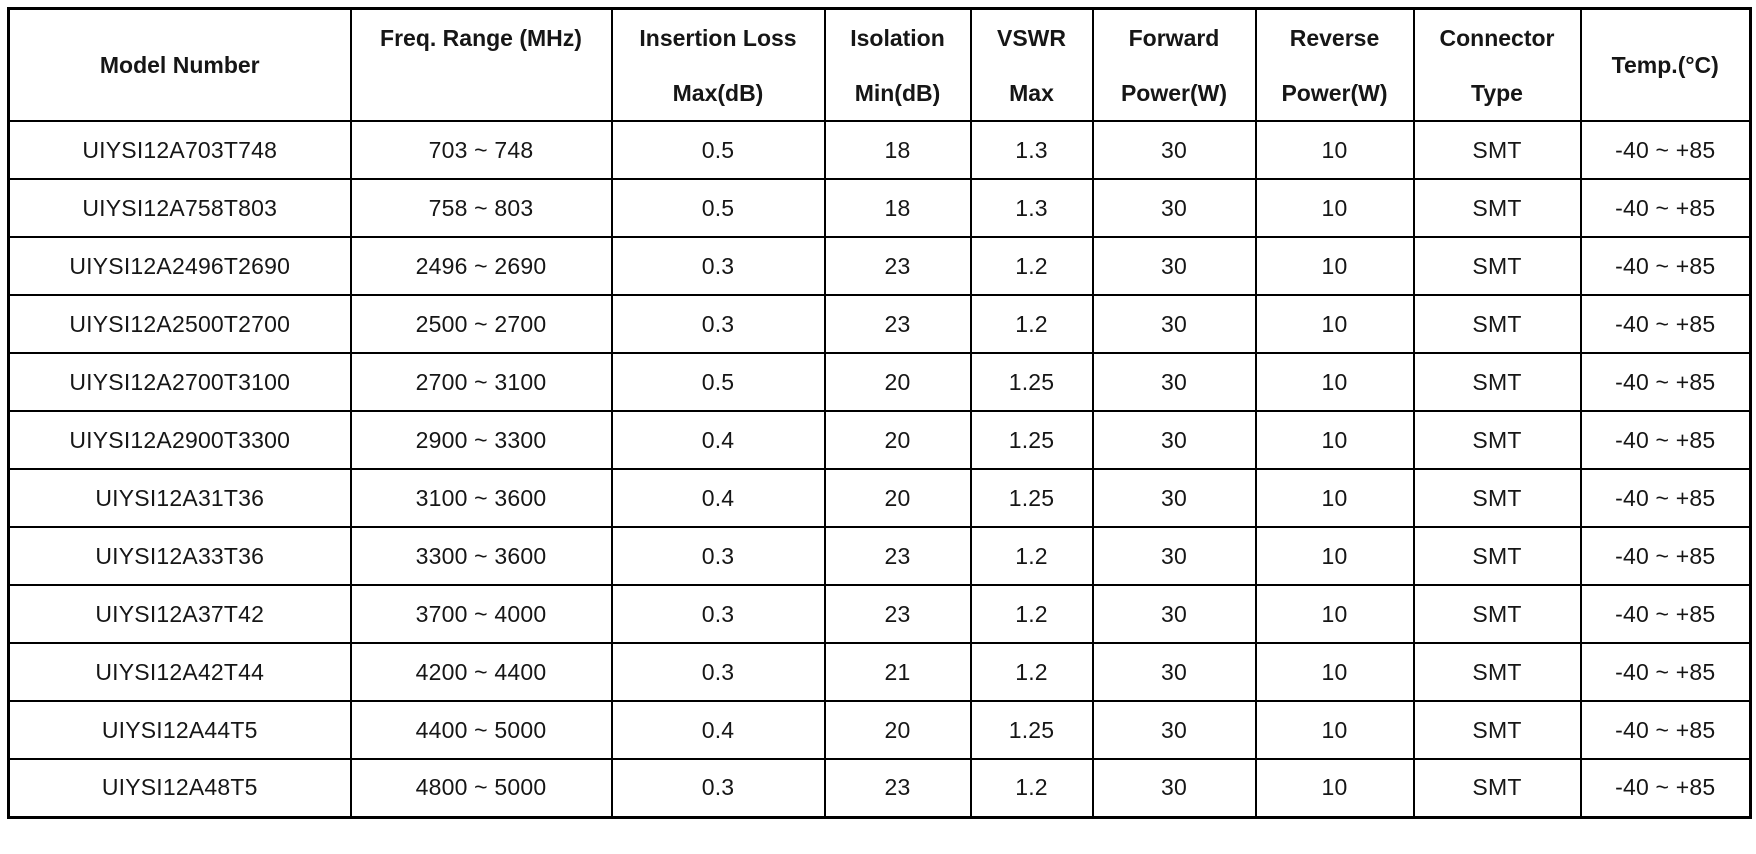 This screenshot has width=1756, height=854. I want to click on freq-range-cell: 2500 ~ 2700, so click(481, 324).